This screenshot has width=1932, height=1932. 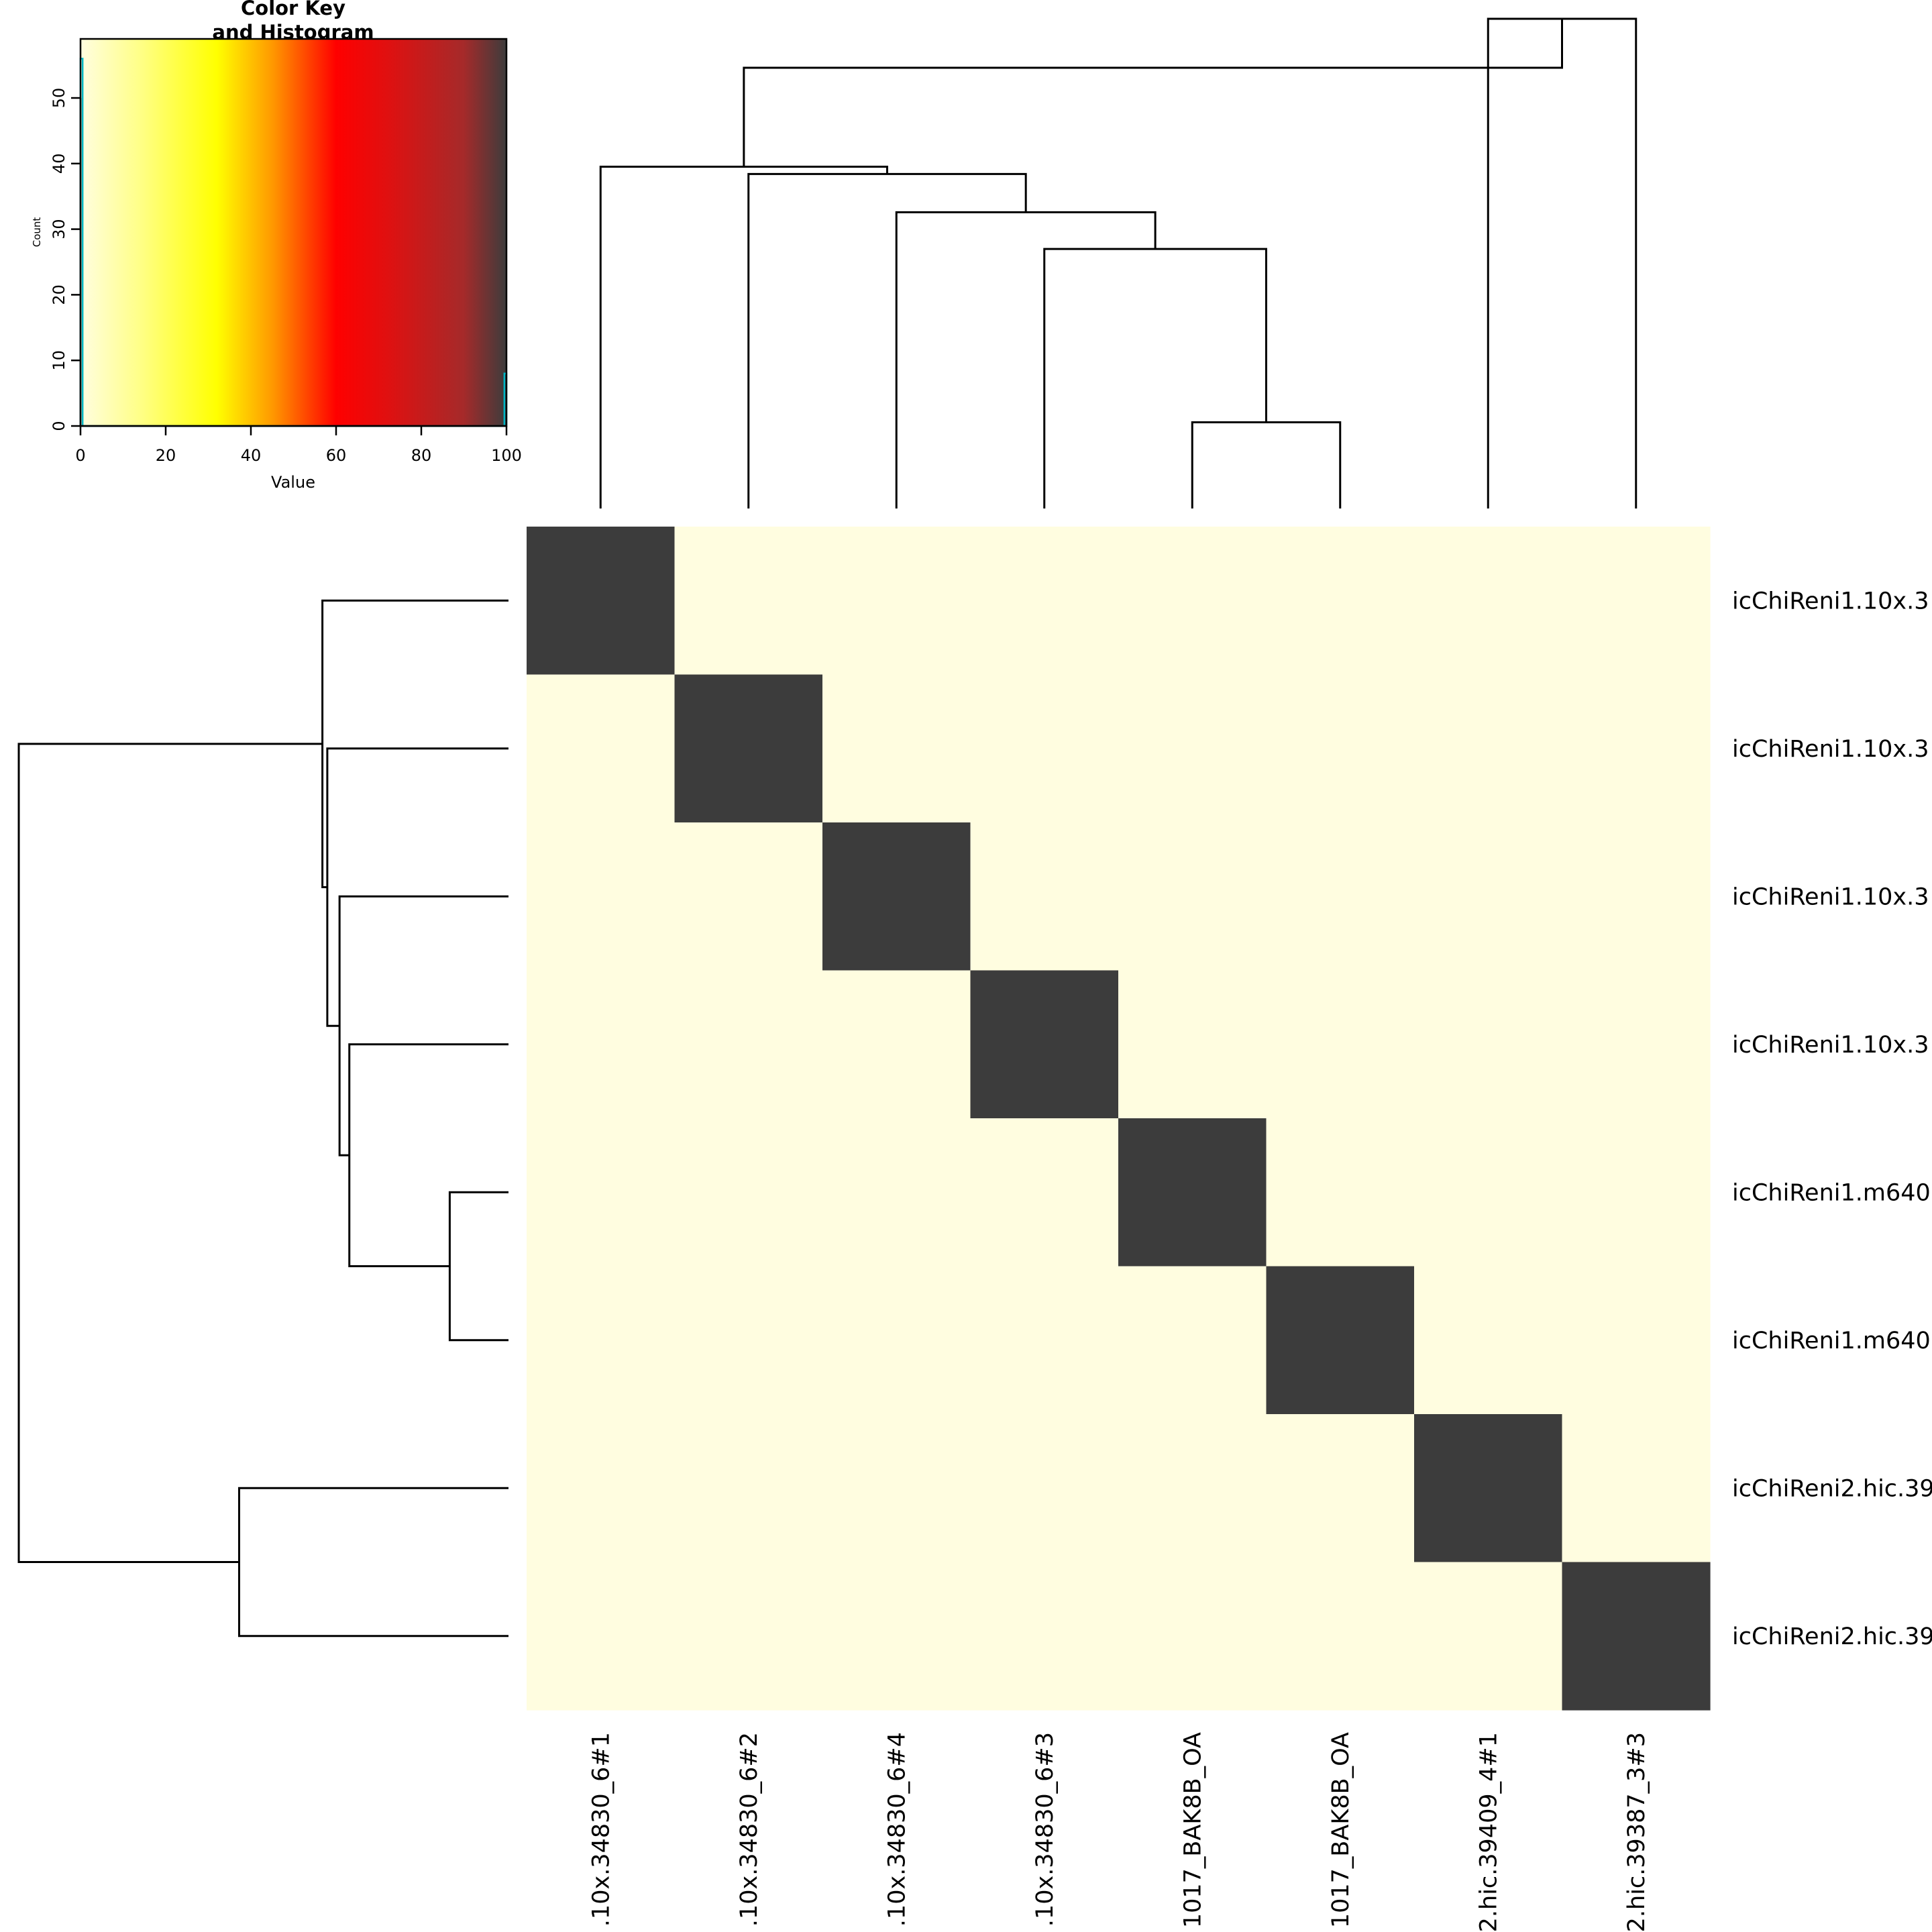 What do you see at coordinates (293, 9) in the screenshot?
I see `color-key-title-line-1: Color Key` at bounding box center [293, 9].